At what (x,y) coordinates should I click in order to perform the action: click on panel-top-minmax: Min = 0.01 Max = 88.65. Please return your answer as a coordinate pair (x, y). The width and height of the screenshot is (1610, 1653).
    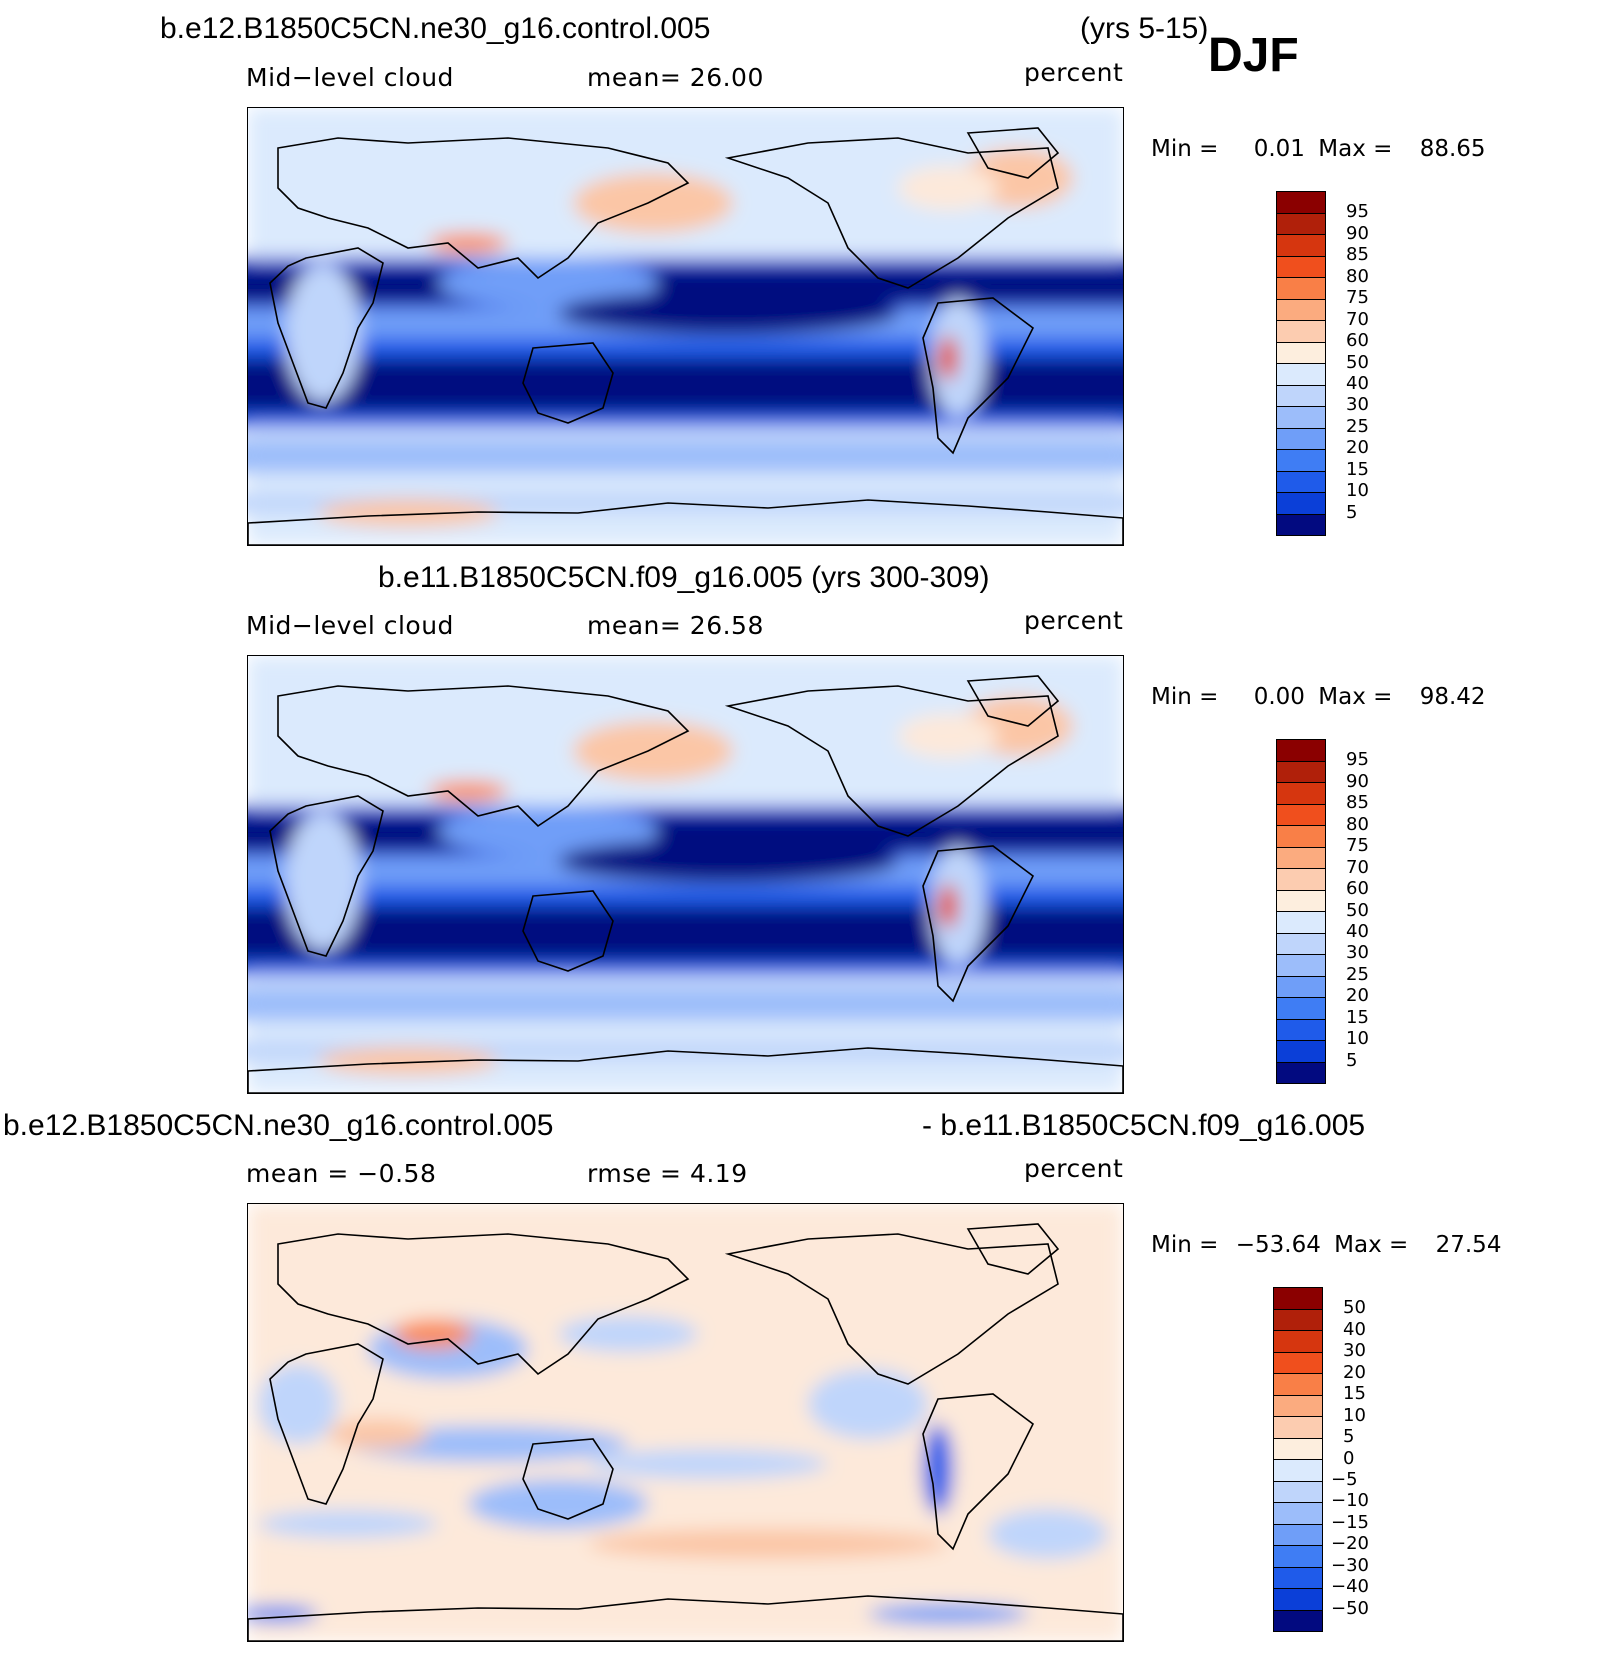
    Looking at the image, I should click on (1318, 149).